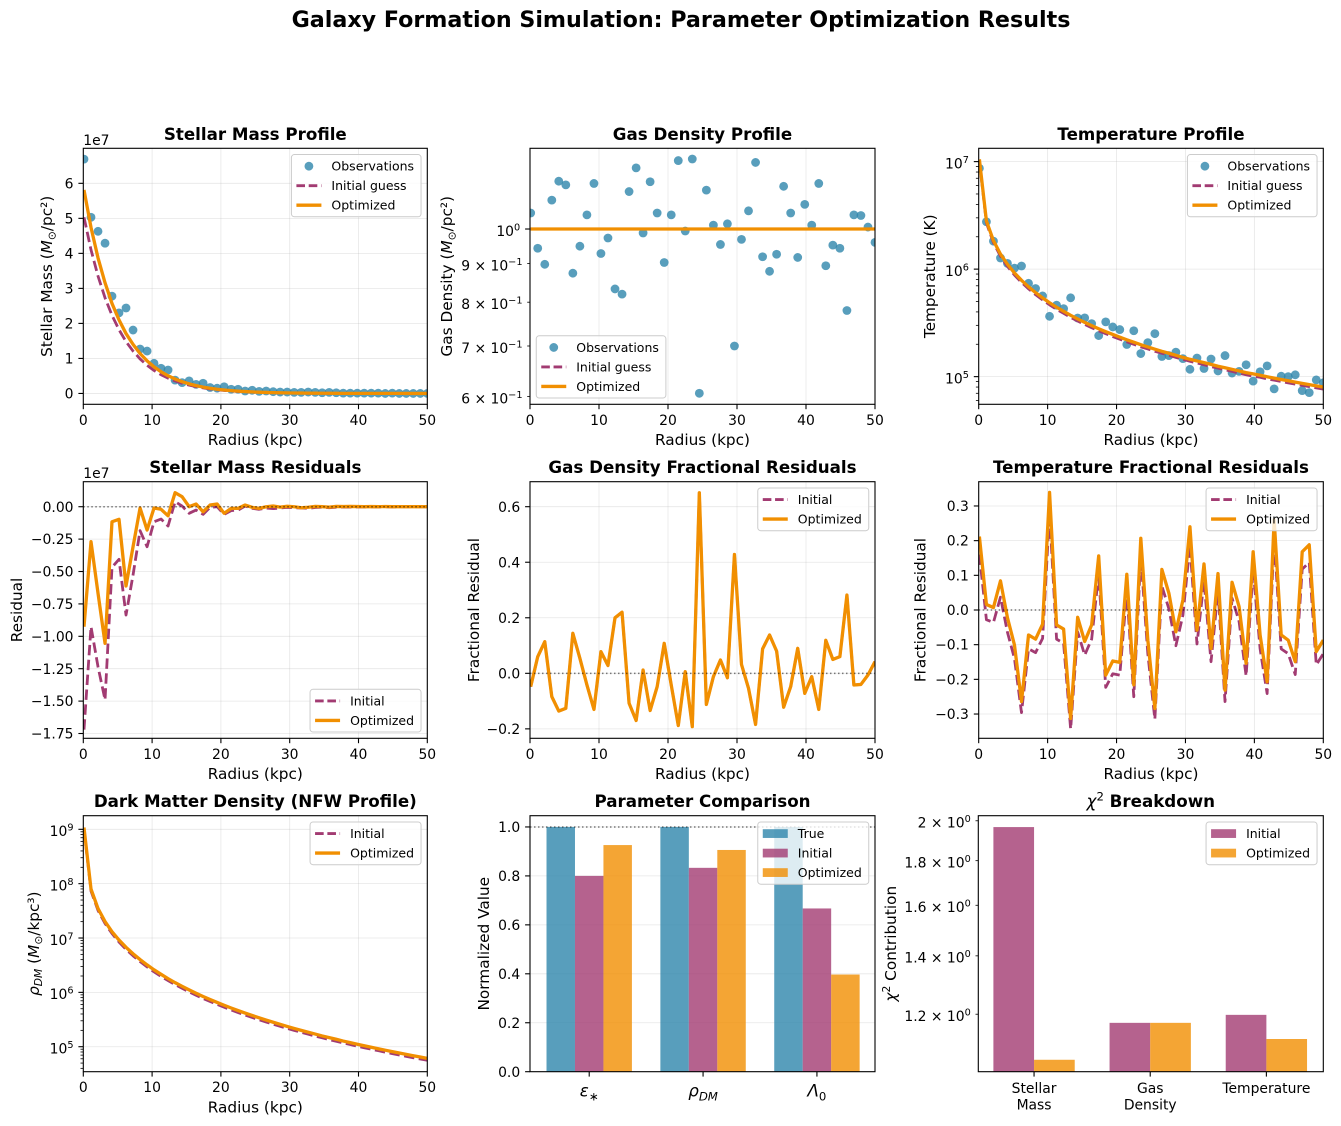 Image resolution: width=1341 pixels, height=1126 pixels. I want to click on y-axis-label: Normalized Value, so click(484, 944).